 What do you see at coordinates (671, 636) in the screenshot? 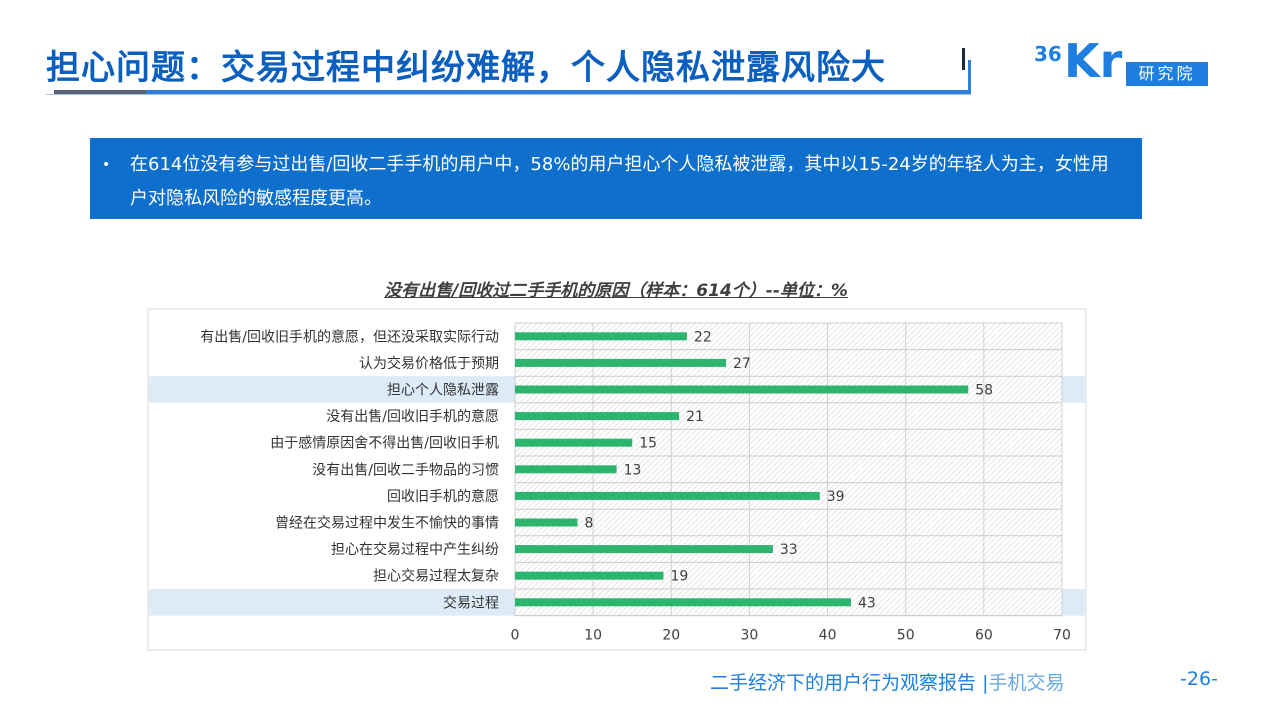
I see `x-tick-label: 20` at bounding box center [671, 636].